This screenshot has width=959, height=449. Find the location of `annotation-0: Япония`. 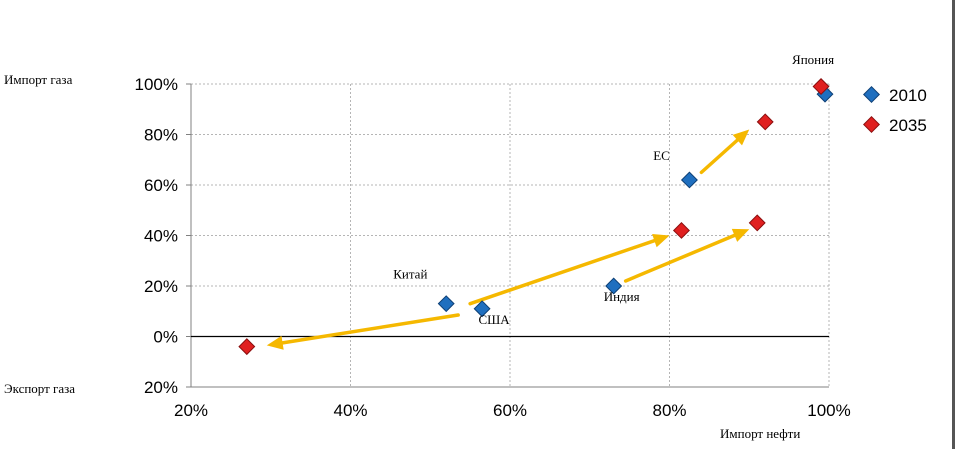

annotation-0: Япония is located at coordinates (813, 59).